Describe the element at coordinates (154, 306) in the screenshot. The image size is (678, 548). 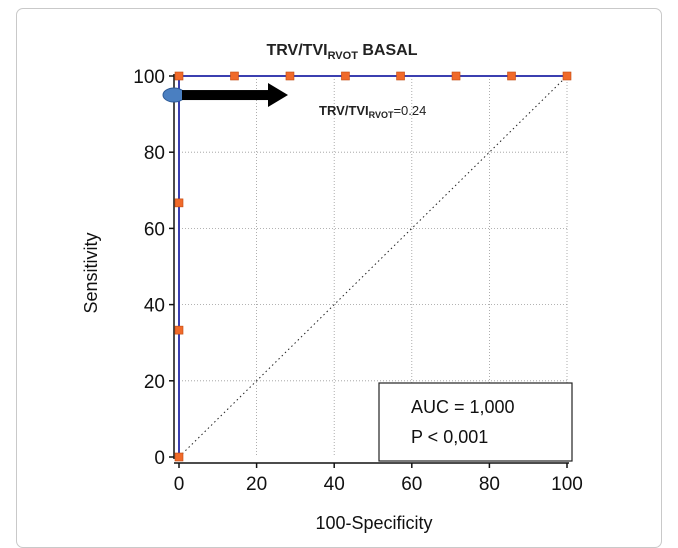
I see `y-tick-label: 40` at that location.